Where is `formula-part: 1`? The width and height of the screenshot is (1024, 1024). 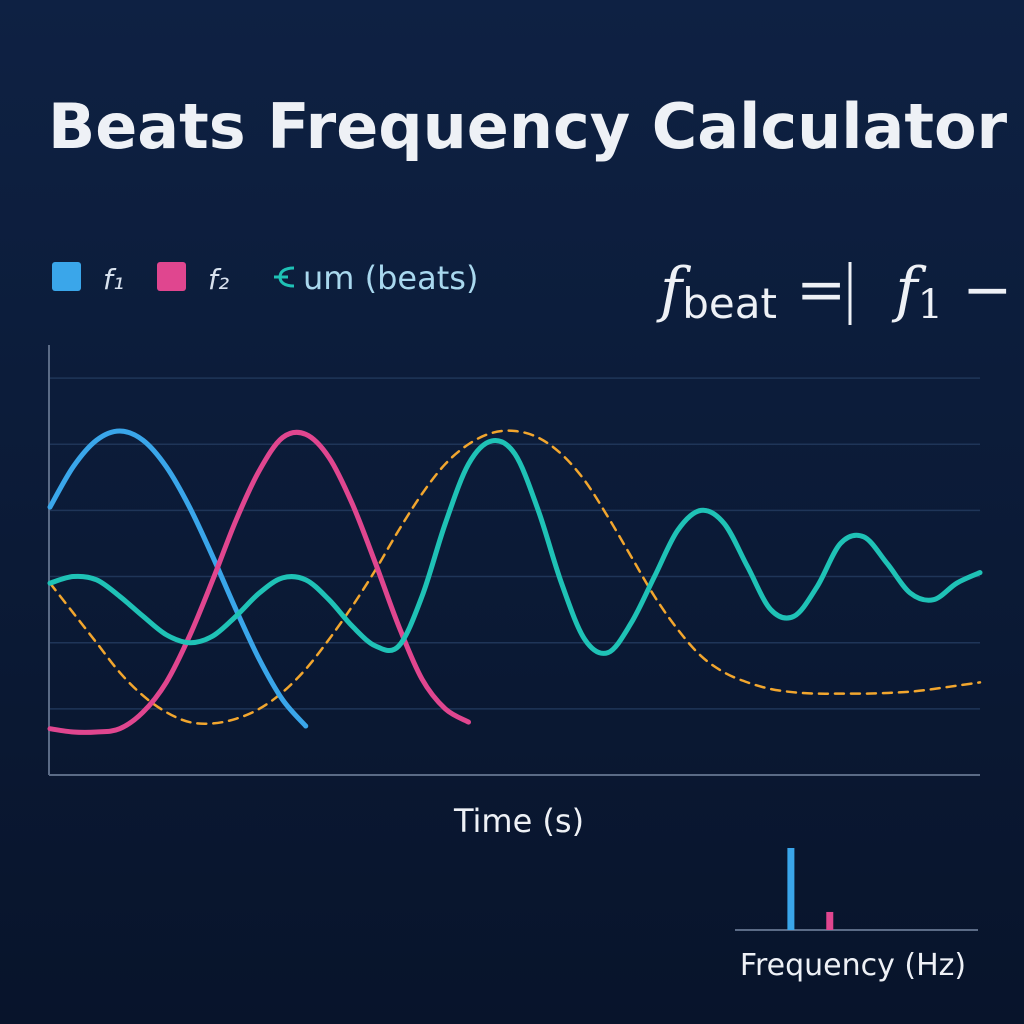 formula-part: 1 is located at coordinates (930, 305).